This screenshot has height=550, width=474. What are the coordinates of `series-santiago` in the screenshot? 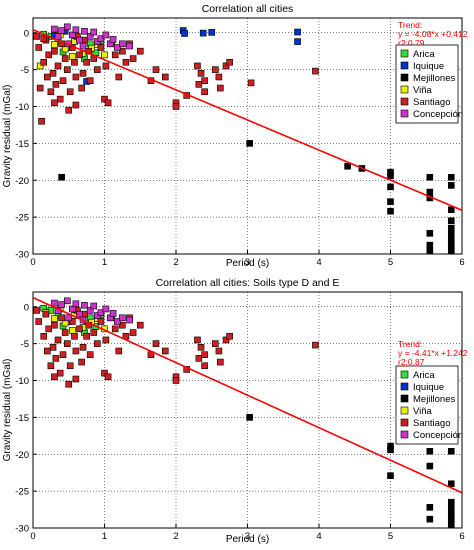 It's located at (176, 347).